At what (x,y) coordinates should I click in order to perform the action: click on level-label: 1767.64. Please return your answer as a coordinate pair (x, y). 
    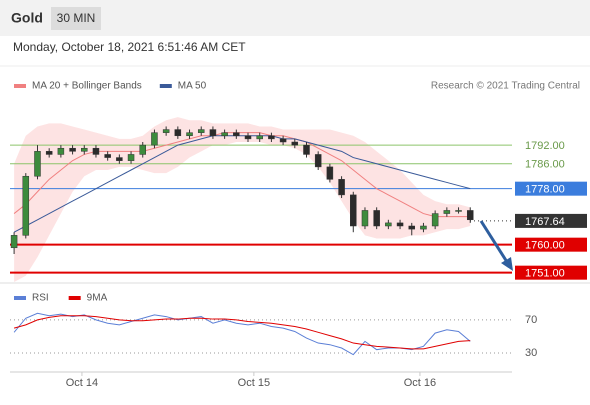
    Looking at the image, I should click on (545, 222).